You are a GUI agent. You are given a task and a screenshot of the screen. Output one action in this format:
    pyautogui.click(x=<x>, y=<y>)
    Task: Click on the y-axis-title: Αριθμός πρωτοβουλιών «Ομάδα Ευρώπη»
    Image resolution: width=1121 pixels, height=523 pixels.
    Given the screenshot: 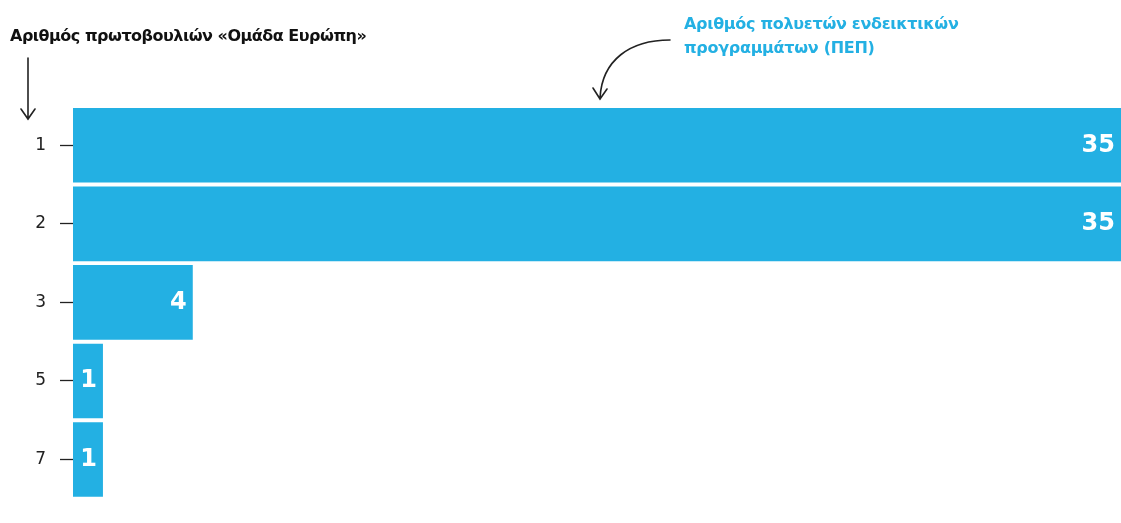 What is the action you would take?
    pyautogui.click(x=188, y=35)
    